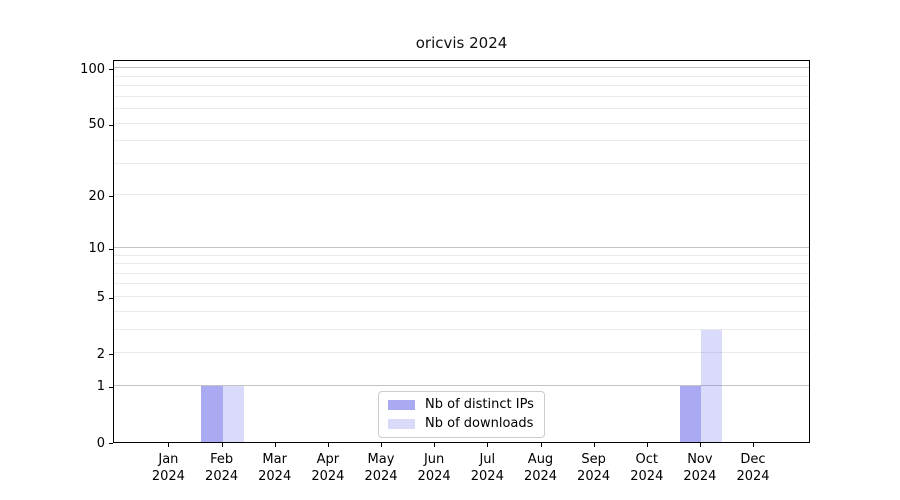 Image resolution: width=900 pixels, height=500 pixels. What do you see at coordinates (487, 468) in the screenshot?
I see `x-tick-label: Jul 2024` at bounding box center [487, 468].